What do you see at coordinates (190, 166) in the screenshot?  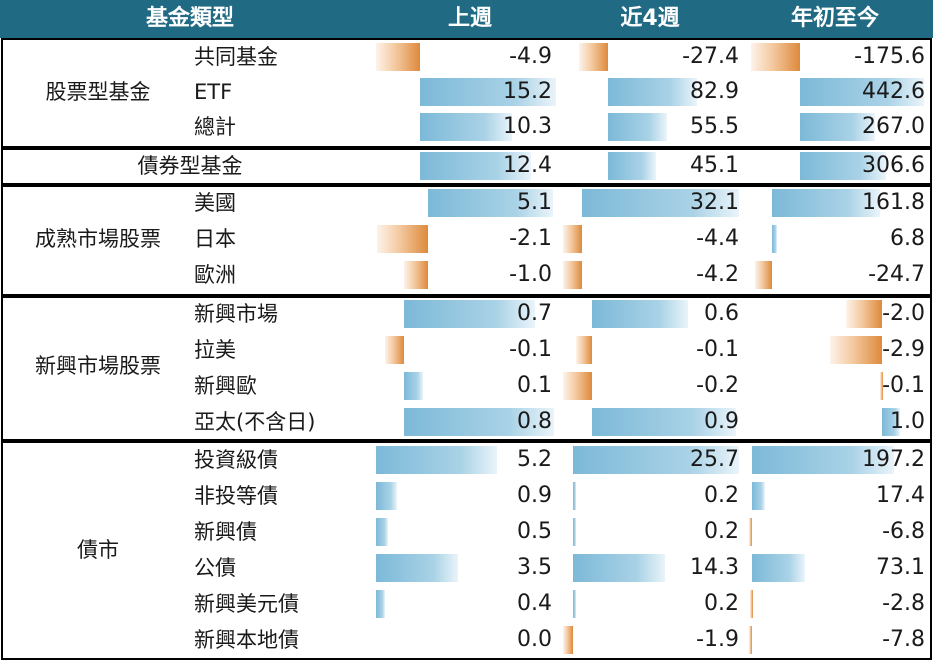 I see `group-label: 債券型基金` at bounding box center [190, 166].